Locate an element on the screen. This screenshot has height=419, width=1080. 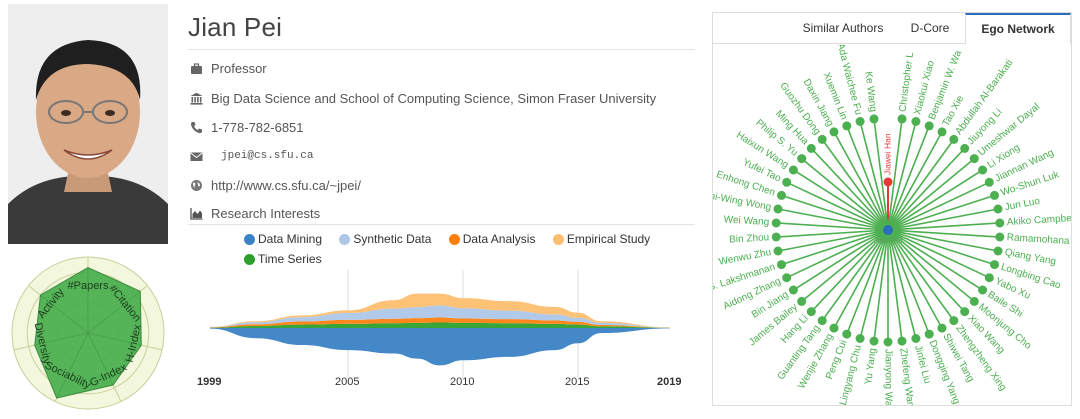
legend-label: Data Analysis is located at coordinates (499, 239).